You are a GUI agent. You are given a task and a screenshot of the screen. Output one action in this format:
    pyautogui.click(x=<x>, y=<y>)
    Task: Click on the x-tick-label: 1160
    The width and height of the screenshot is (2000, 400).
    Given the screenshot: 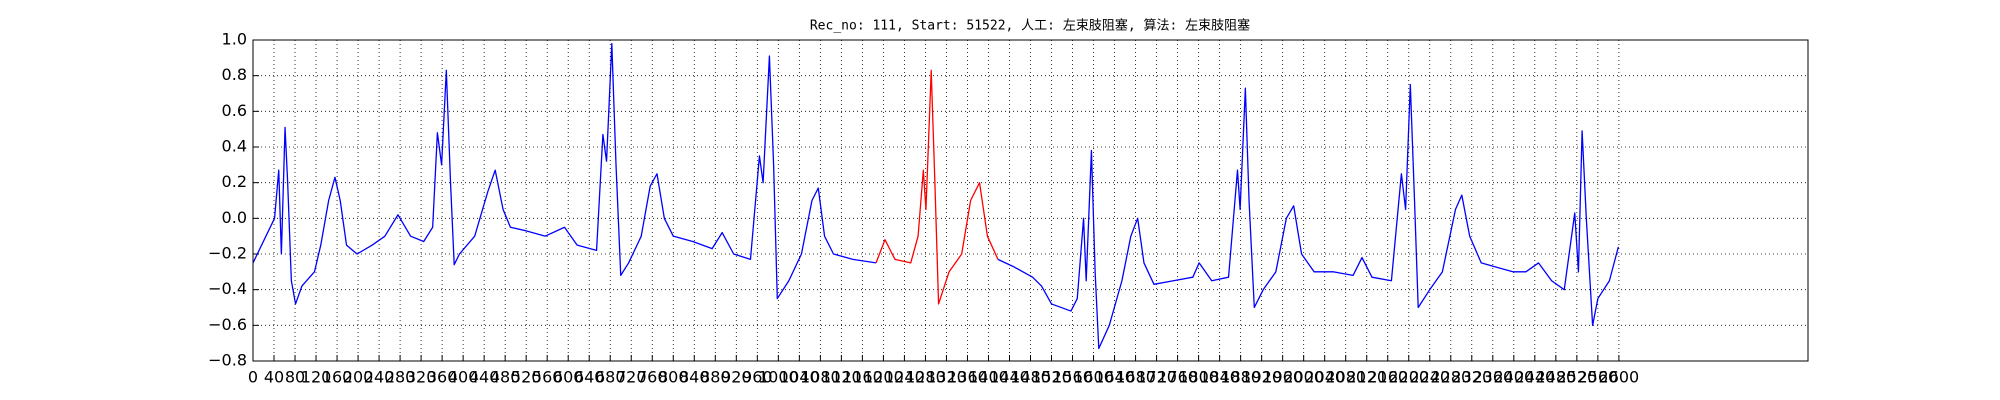 What is the action you would take?
    pyautogui.click(x=862, y=377)
    